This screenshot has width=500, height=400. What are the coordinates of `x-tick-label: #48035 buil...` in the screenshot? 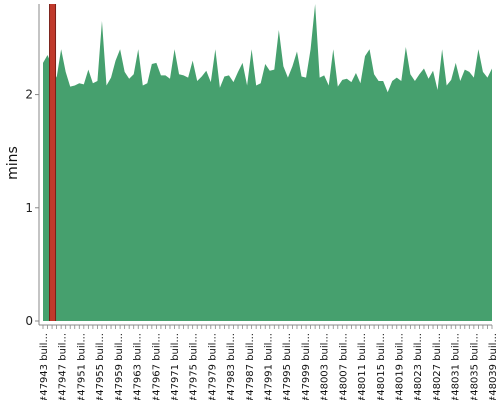 It's located at (474, 366).